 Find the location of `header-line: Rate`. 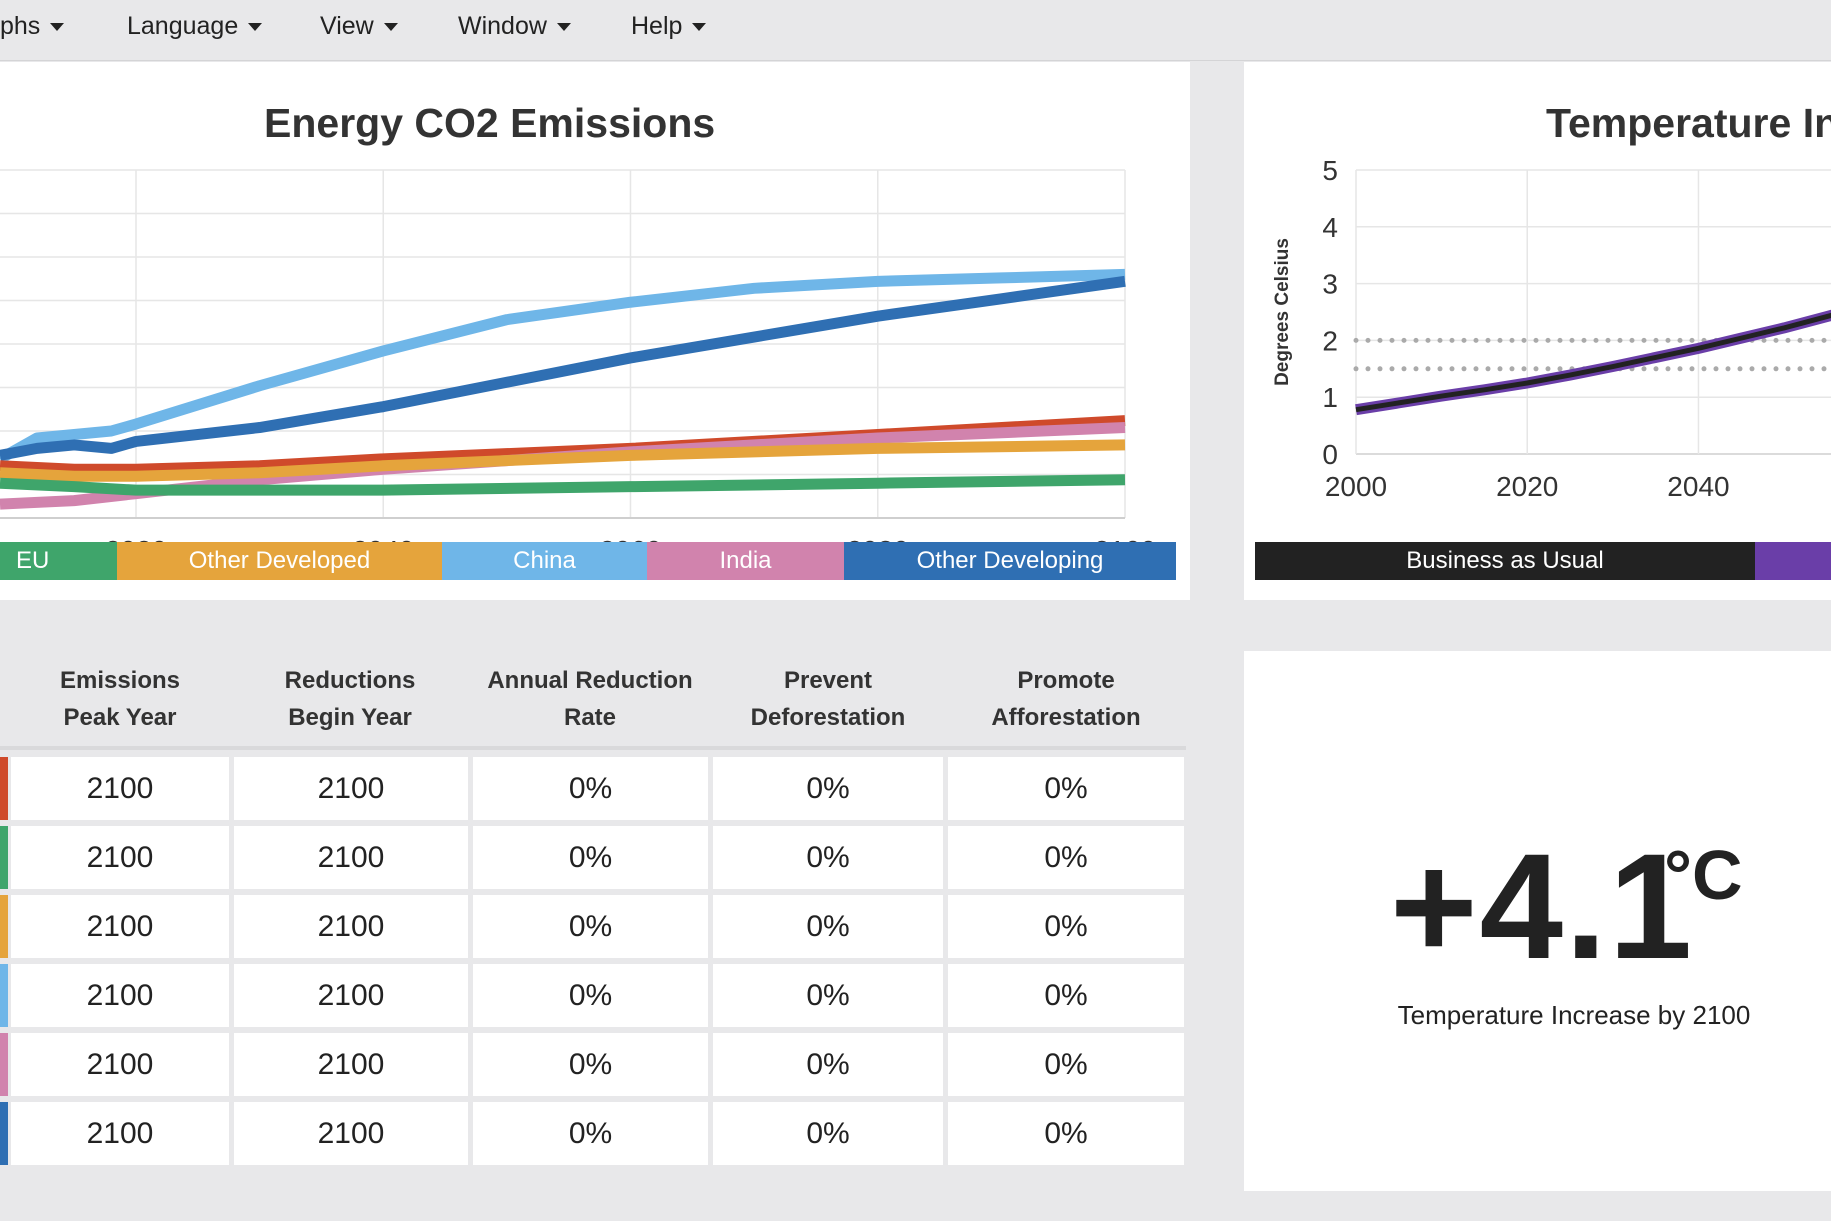

header-line: Rate is located at coordinates (590, 717).